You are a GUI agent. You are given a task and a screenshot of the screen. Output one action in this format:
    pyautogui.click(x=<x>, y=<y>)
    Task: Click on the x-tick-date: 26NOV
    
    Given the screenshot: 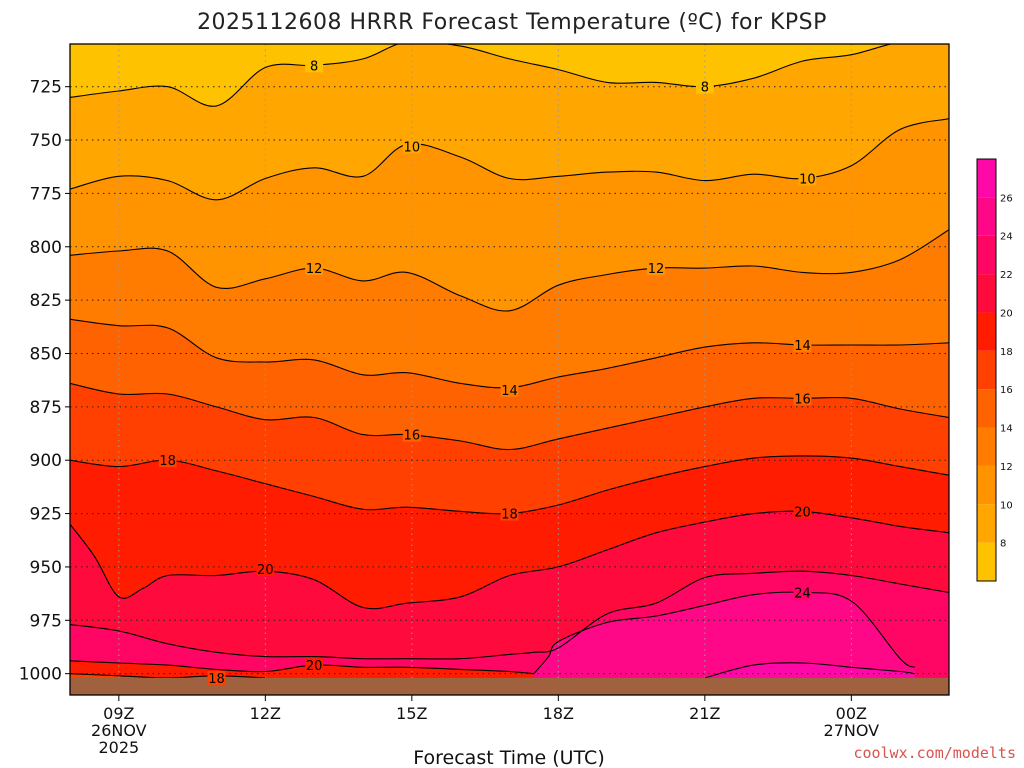 What is the action you would take?
    pyautogui.click(x=119, y=730)
    